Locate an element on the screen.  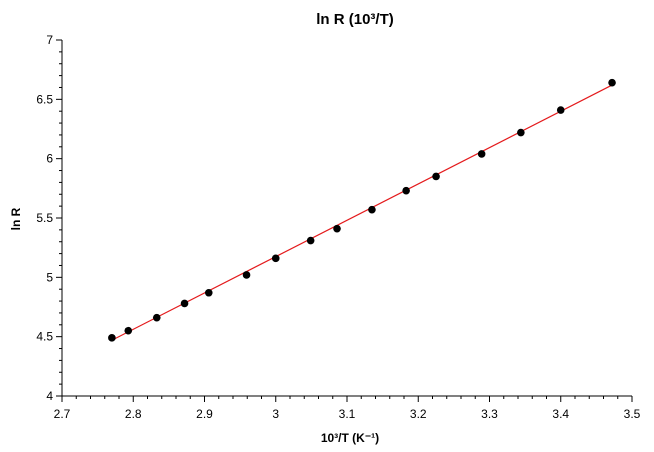
y-ticks-group: 4 4.5 5 5.5 6 6.5 7 is located at coordinates (49, 218).